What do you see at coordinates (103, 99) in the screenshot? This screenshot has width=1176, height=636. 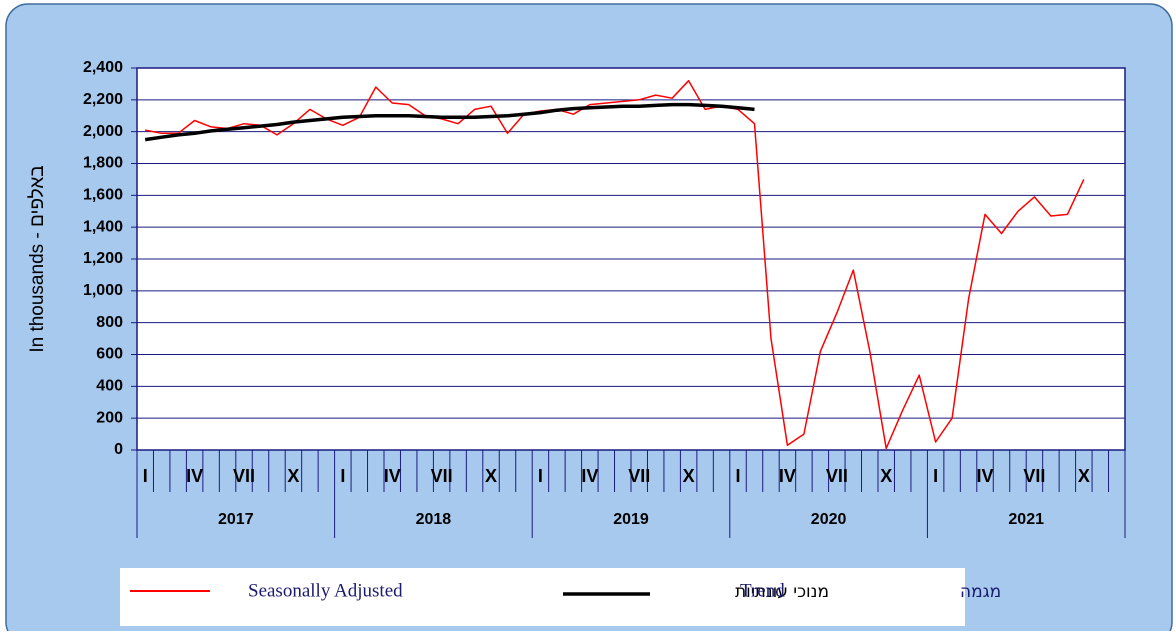 I see `y-tick-label: 2,200` at bounding box center [103, 99].